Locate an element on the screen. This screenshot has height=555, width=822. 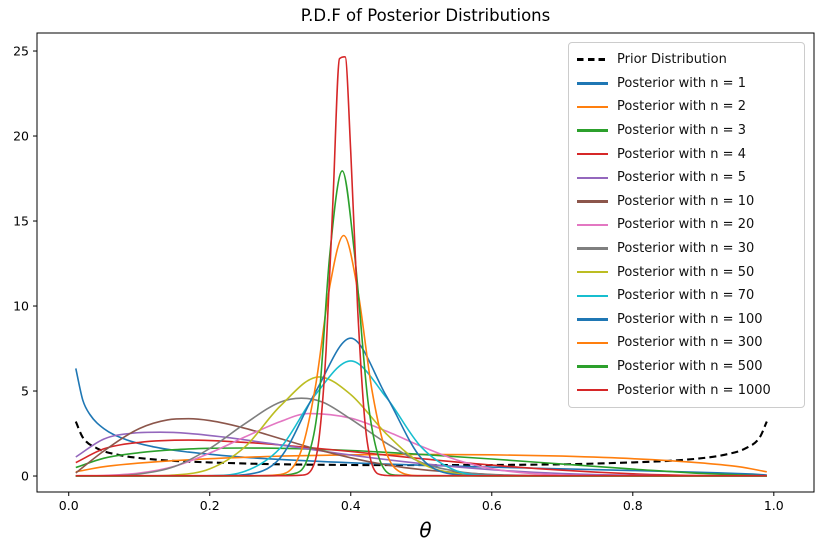
legend-item: Posterior with n = 10 is located at coordinates (686, 202).